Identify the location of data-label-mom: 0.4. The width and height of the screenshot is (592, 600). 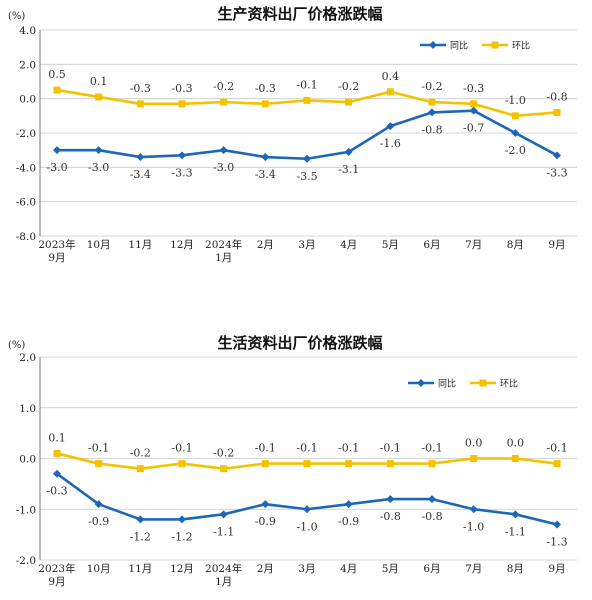
(391, 76).